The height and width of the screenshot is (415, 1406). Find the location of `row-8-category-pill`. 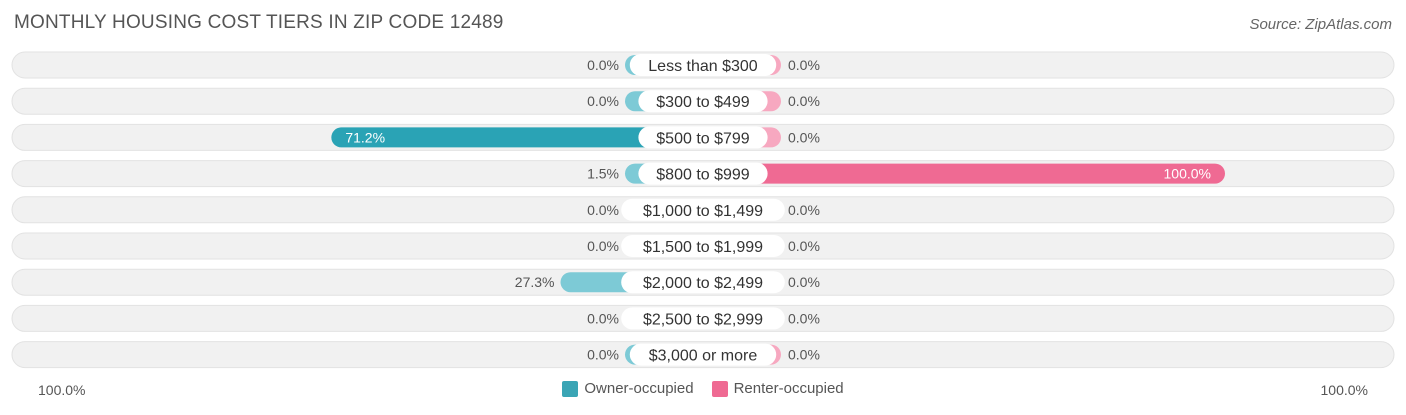

row-8-category-pill is located at coordinates (703, 354).